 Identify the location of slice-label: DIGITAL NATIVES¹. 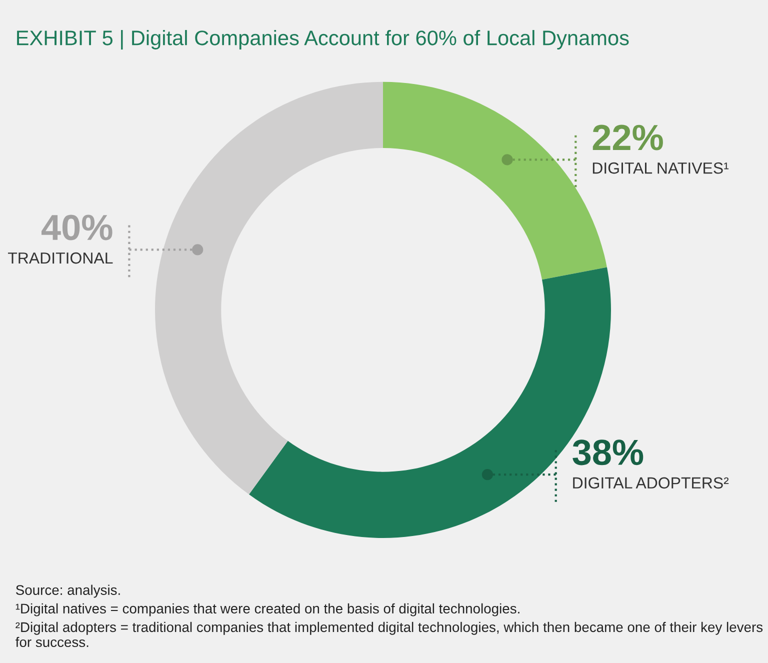
(660, 168).